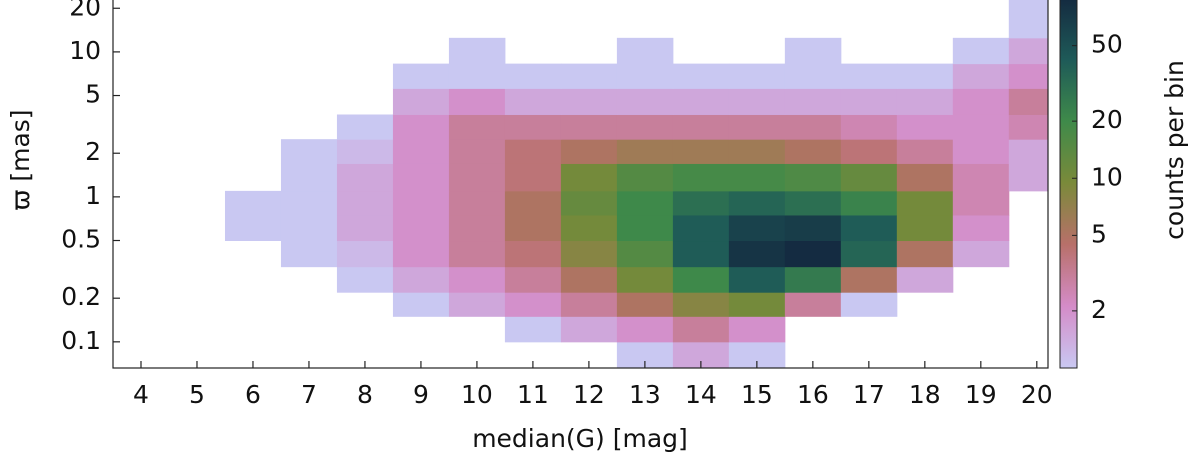  Describe the element at coordinates (869, 394) in the screenshot. I see `x-tick-label: 17` at that location.